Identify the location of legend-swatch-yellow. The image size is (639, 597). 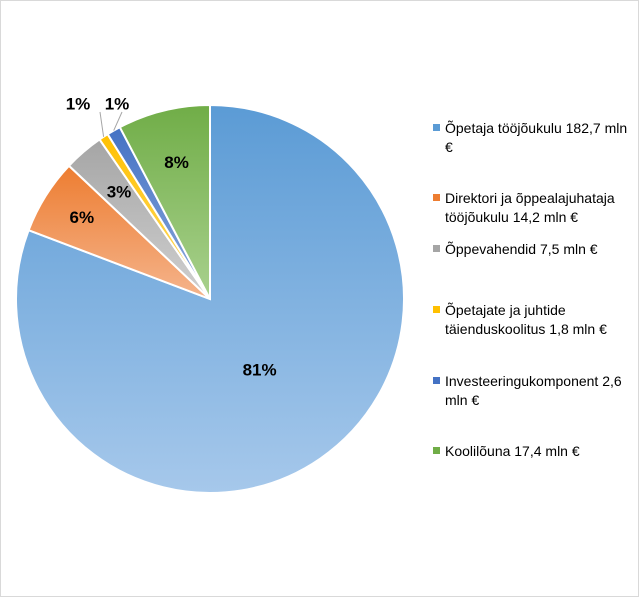
(436, 309).